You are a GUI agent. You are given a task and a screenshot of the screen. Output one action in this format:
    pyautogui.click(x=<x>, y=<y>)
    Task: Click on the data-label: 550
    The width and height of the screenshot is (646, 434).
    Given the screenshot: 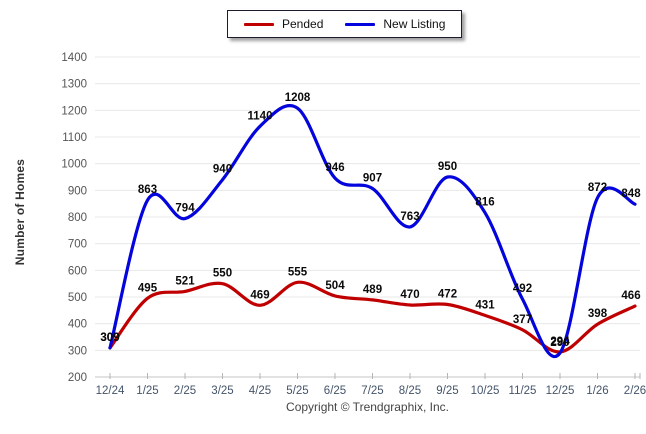 What is the action you would take?
    pyautogui.click(x=222, y=274)
    